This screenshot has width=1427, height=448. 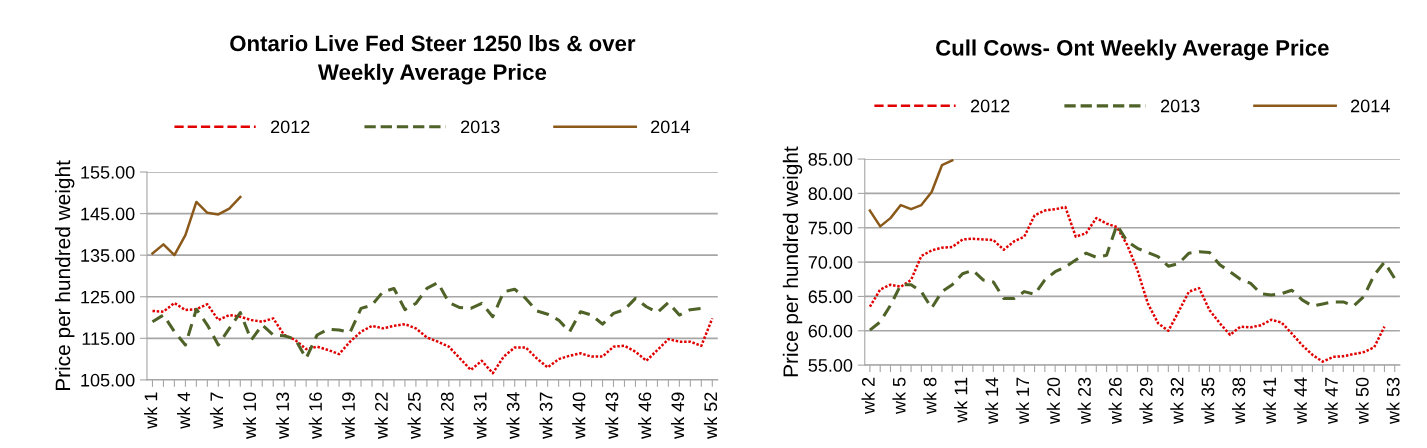 I want to click on x-tick-label: wk 52, so click(x=710, y=415).